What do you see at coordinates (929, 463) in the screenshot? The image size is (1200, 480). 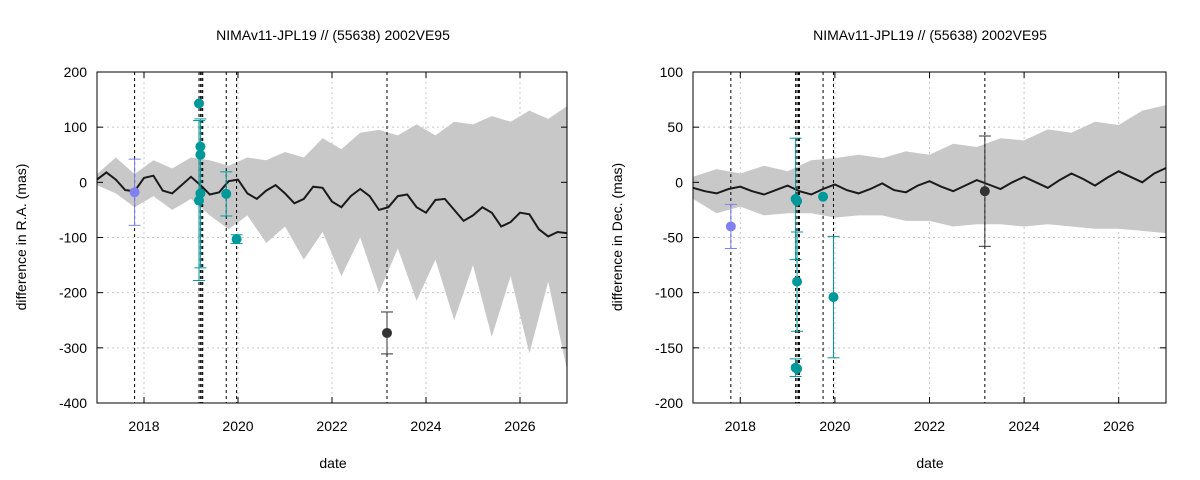 I see `x-axis-label-dec: date` at bounding box center [929, 463].